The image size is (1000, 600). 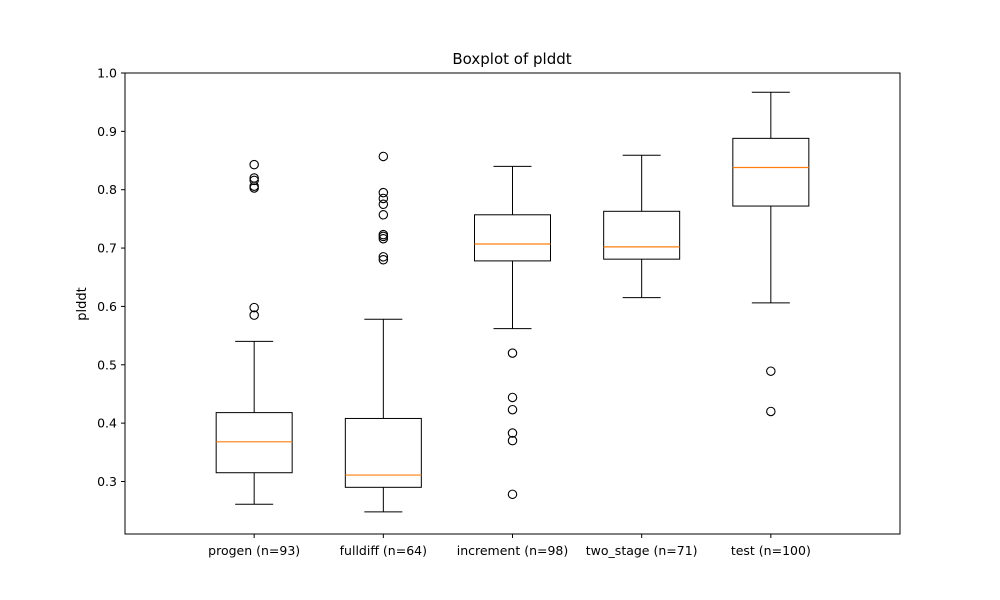 What do you see at coordinates (511, 59) in the screenshot?
I see `chart-title: Boxplot of plddt` at bounding box center [511, 59].